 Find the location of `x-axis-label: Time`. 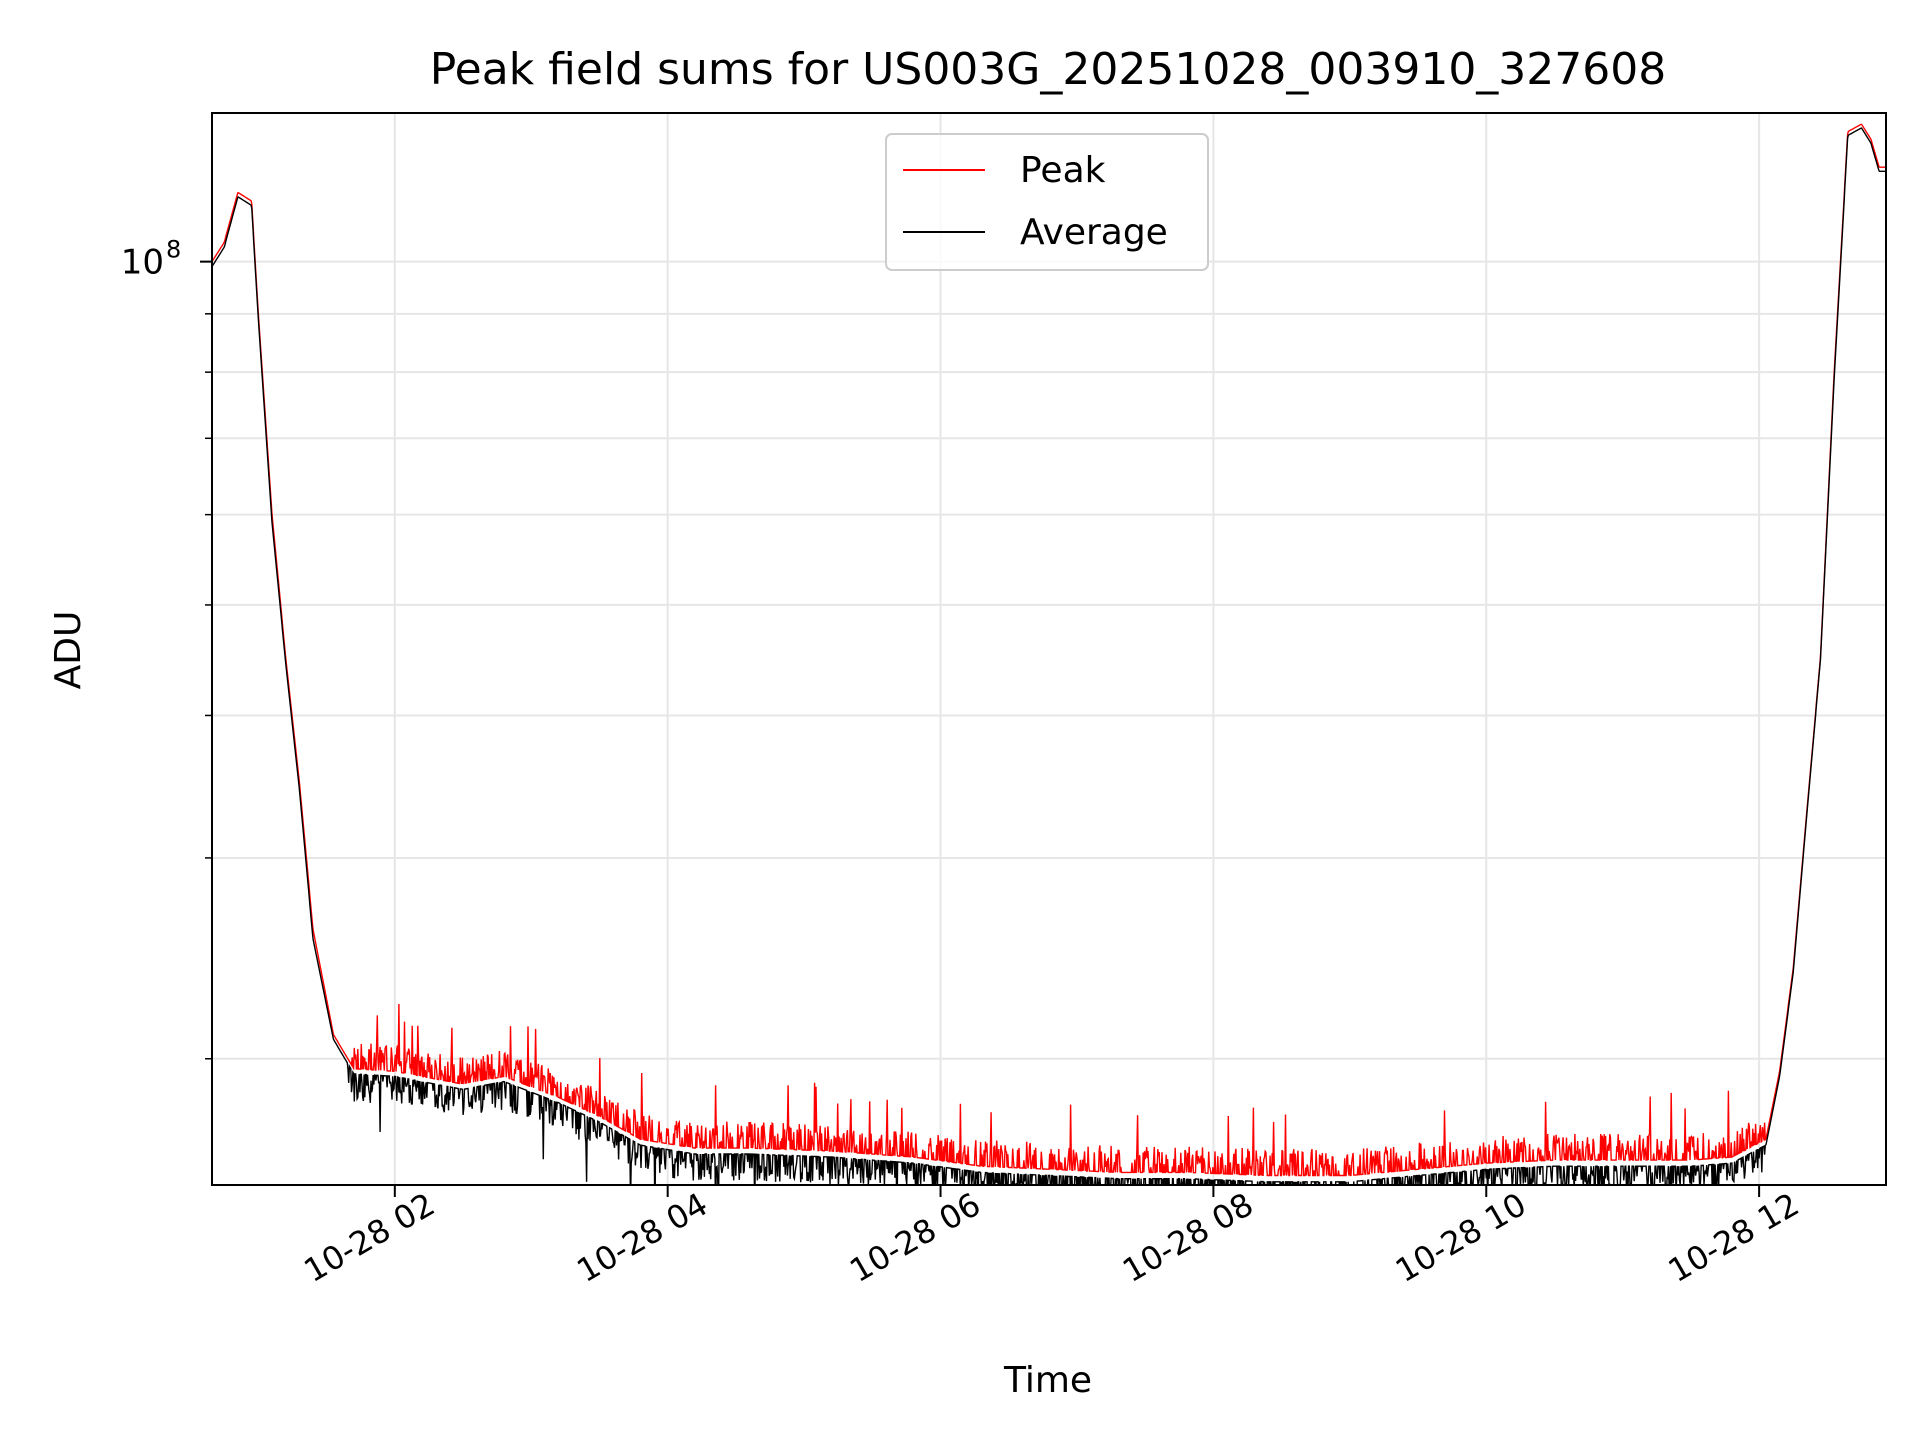

x-axis-label: Time is located at coordinates (1047, 1380).